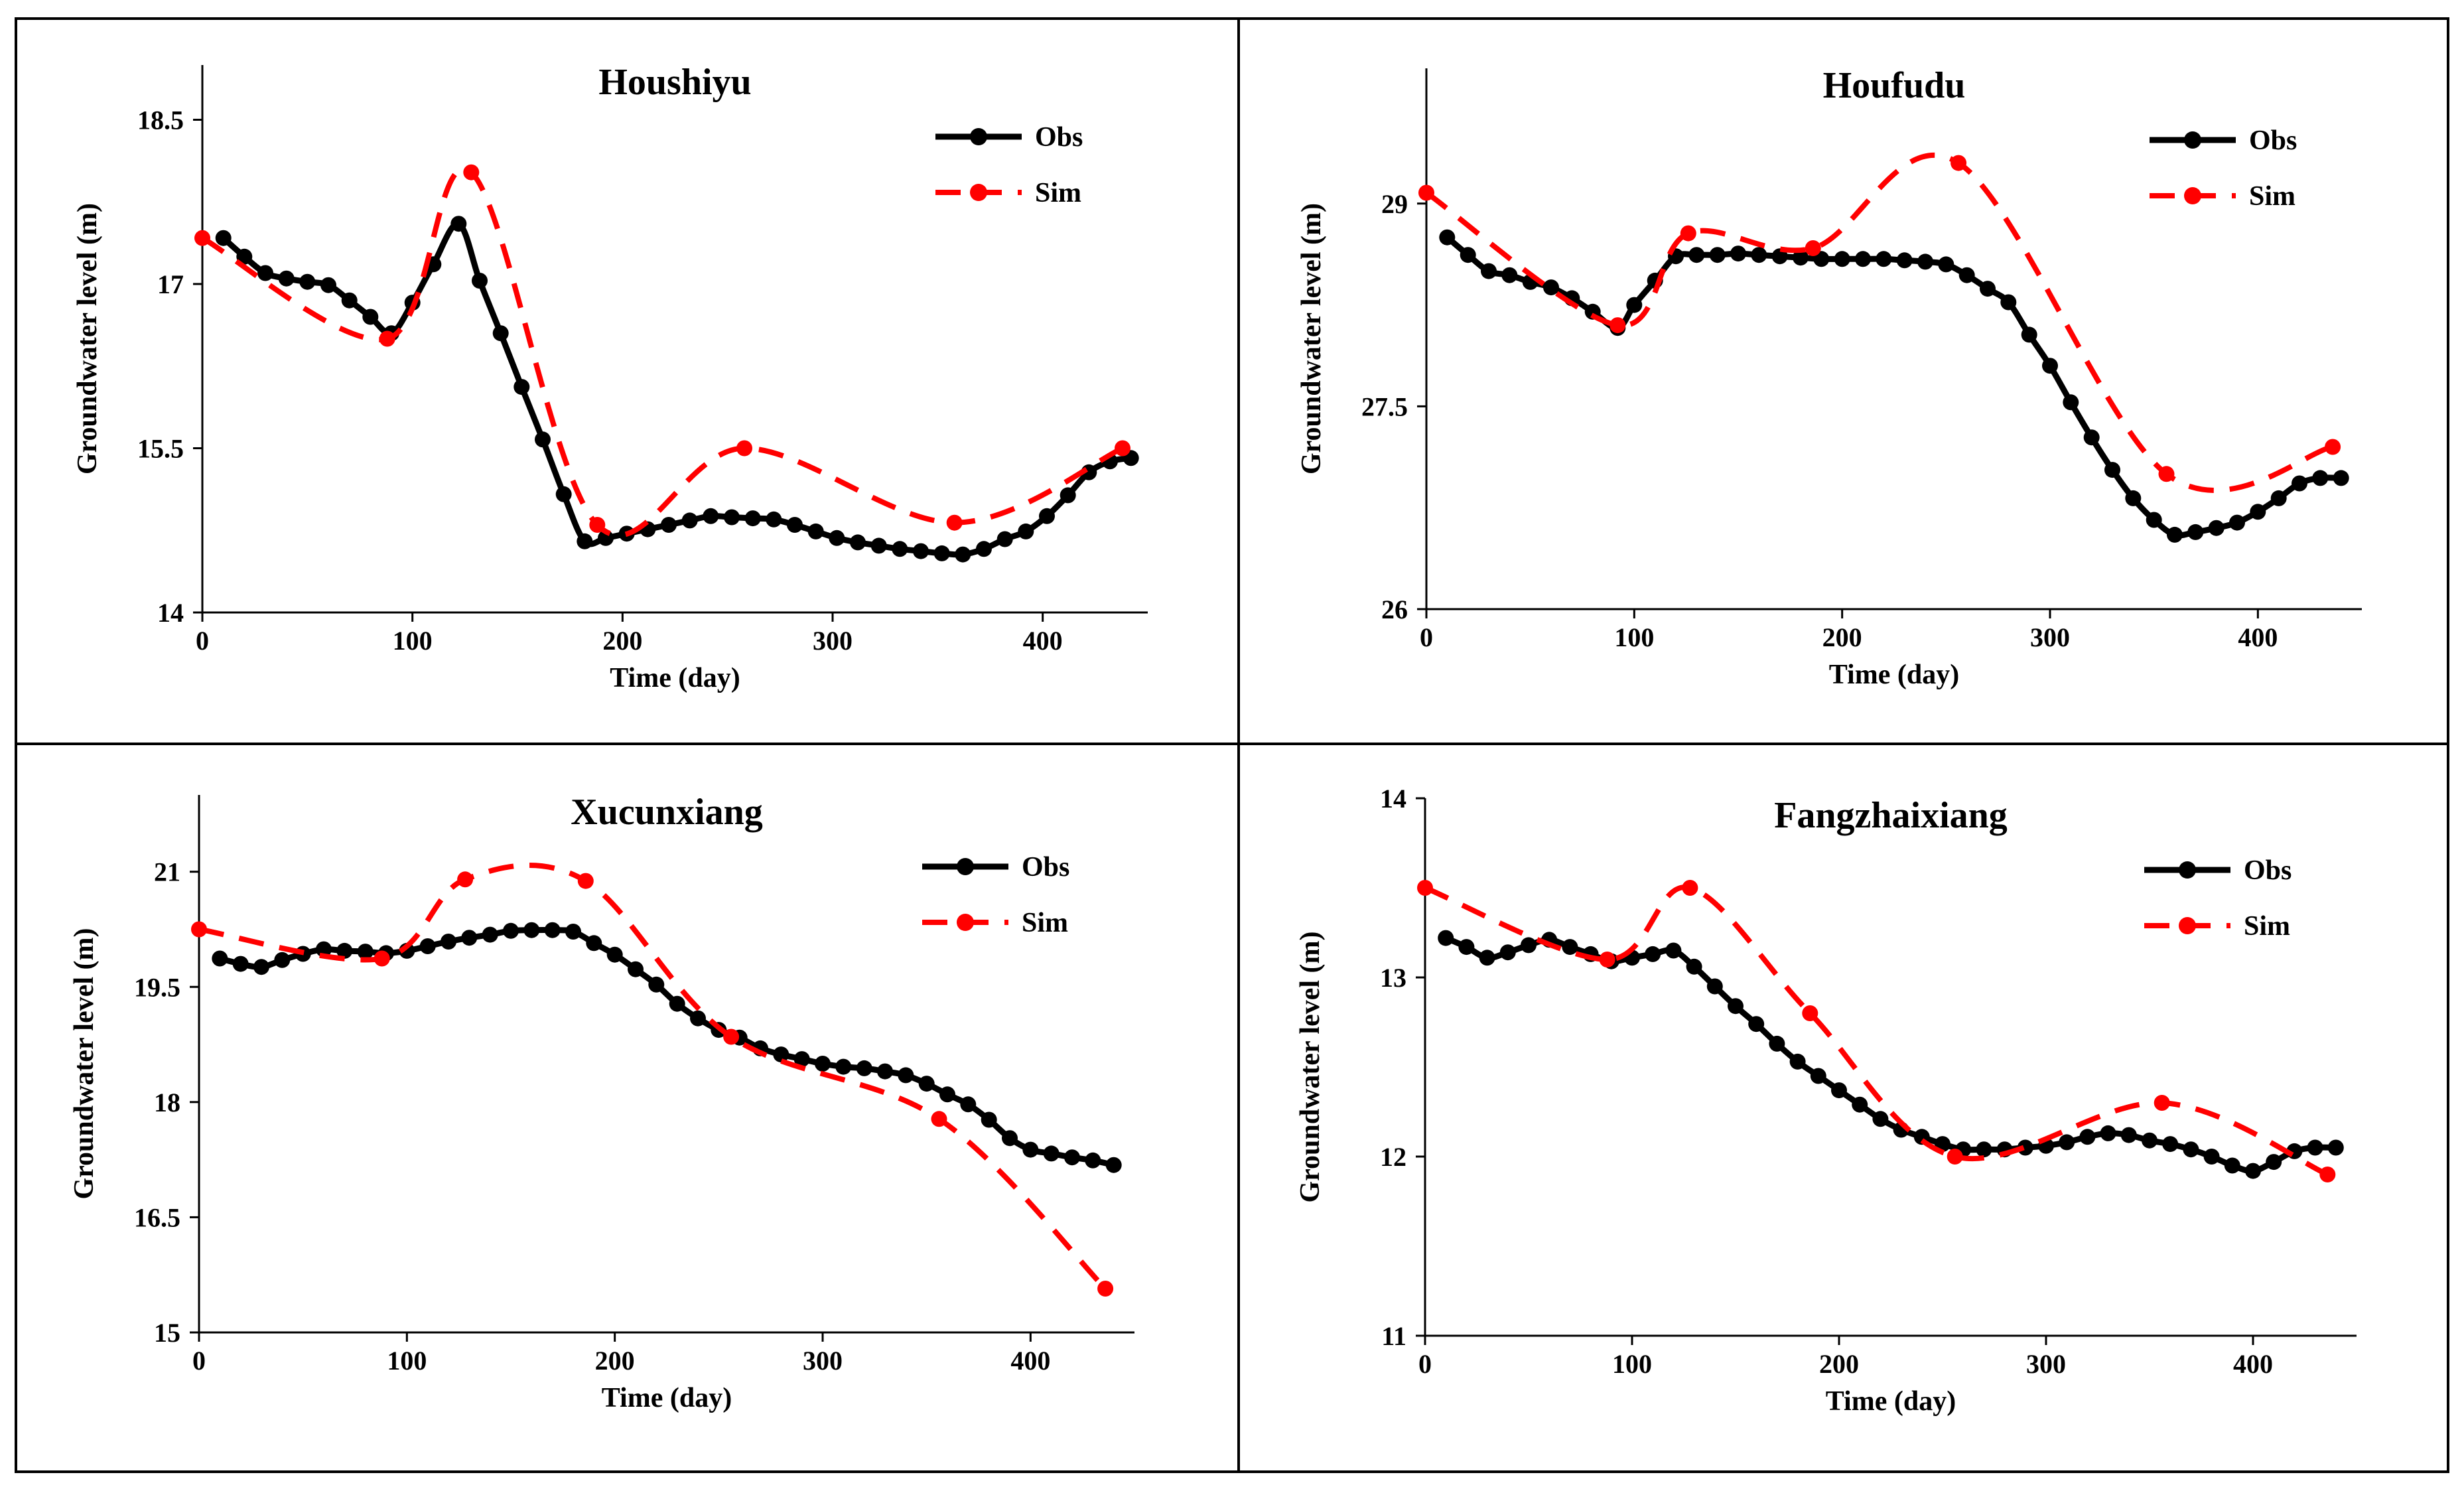  I want to click on x-tick-label: 200, so click(1842, 637).